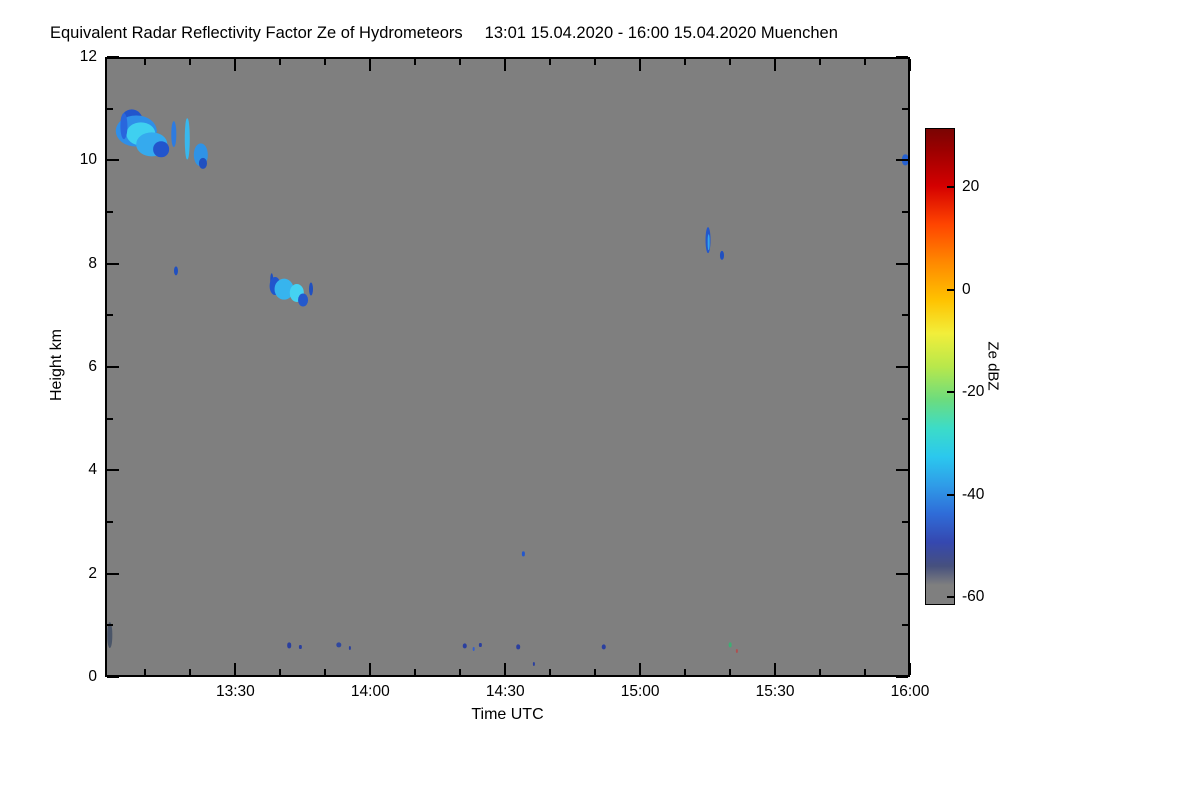 This screenshot has width=1200, height=800. I want to click on colorbar-tick-label: -40, so click(973, 494).